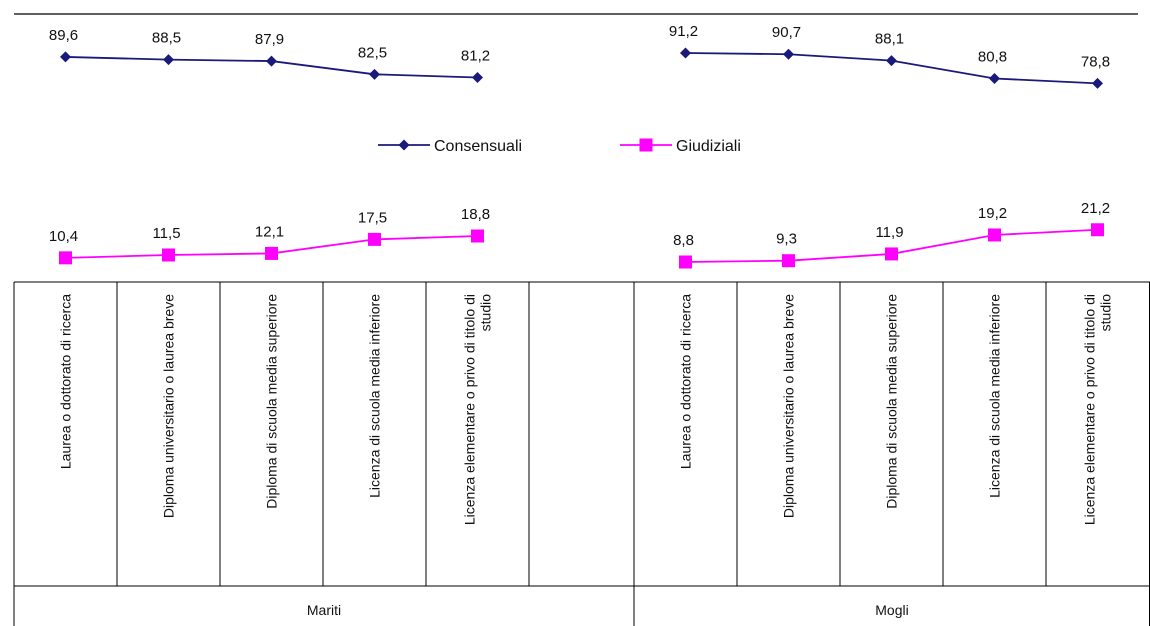  Describe the element at coordinates (889, 39) in the screenshot. I see `data-label: 88,1` at that location.